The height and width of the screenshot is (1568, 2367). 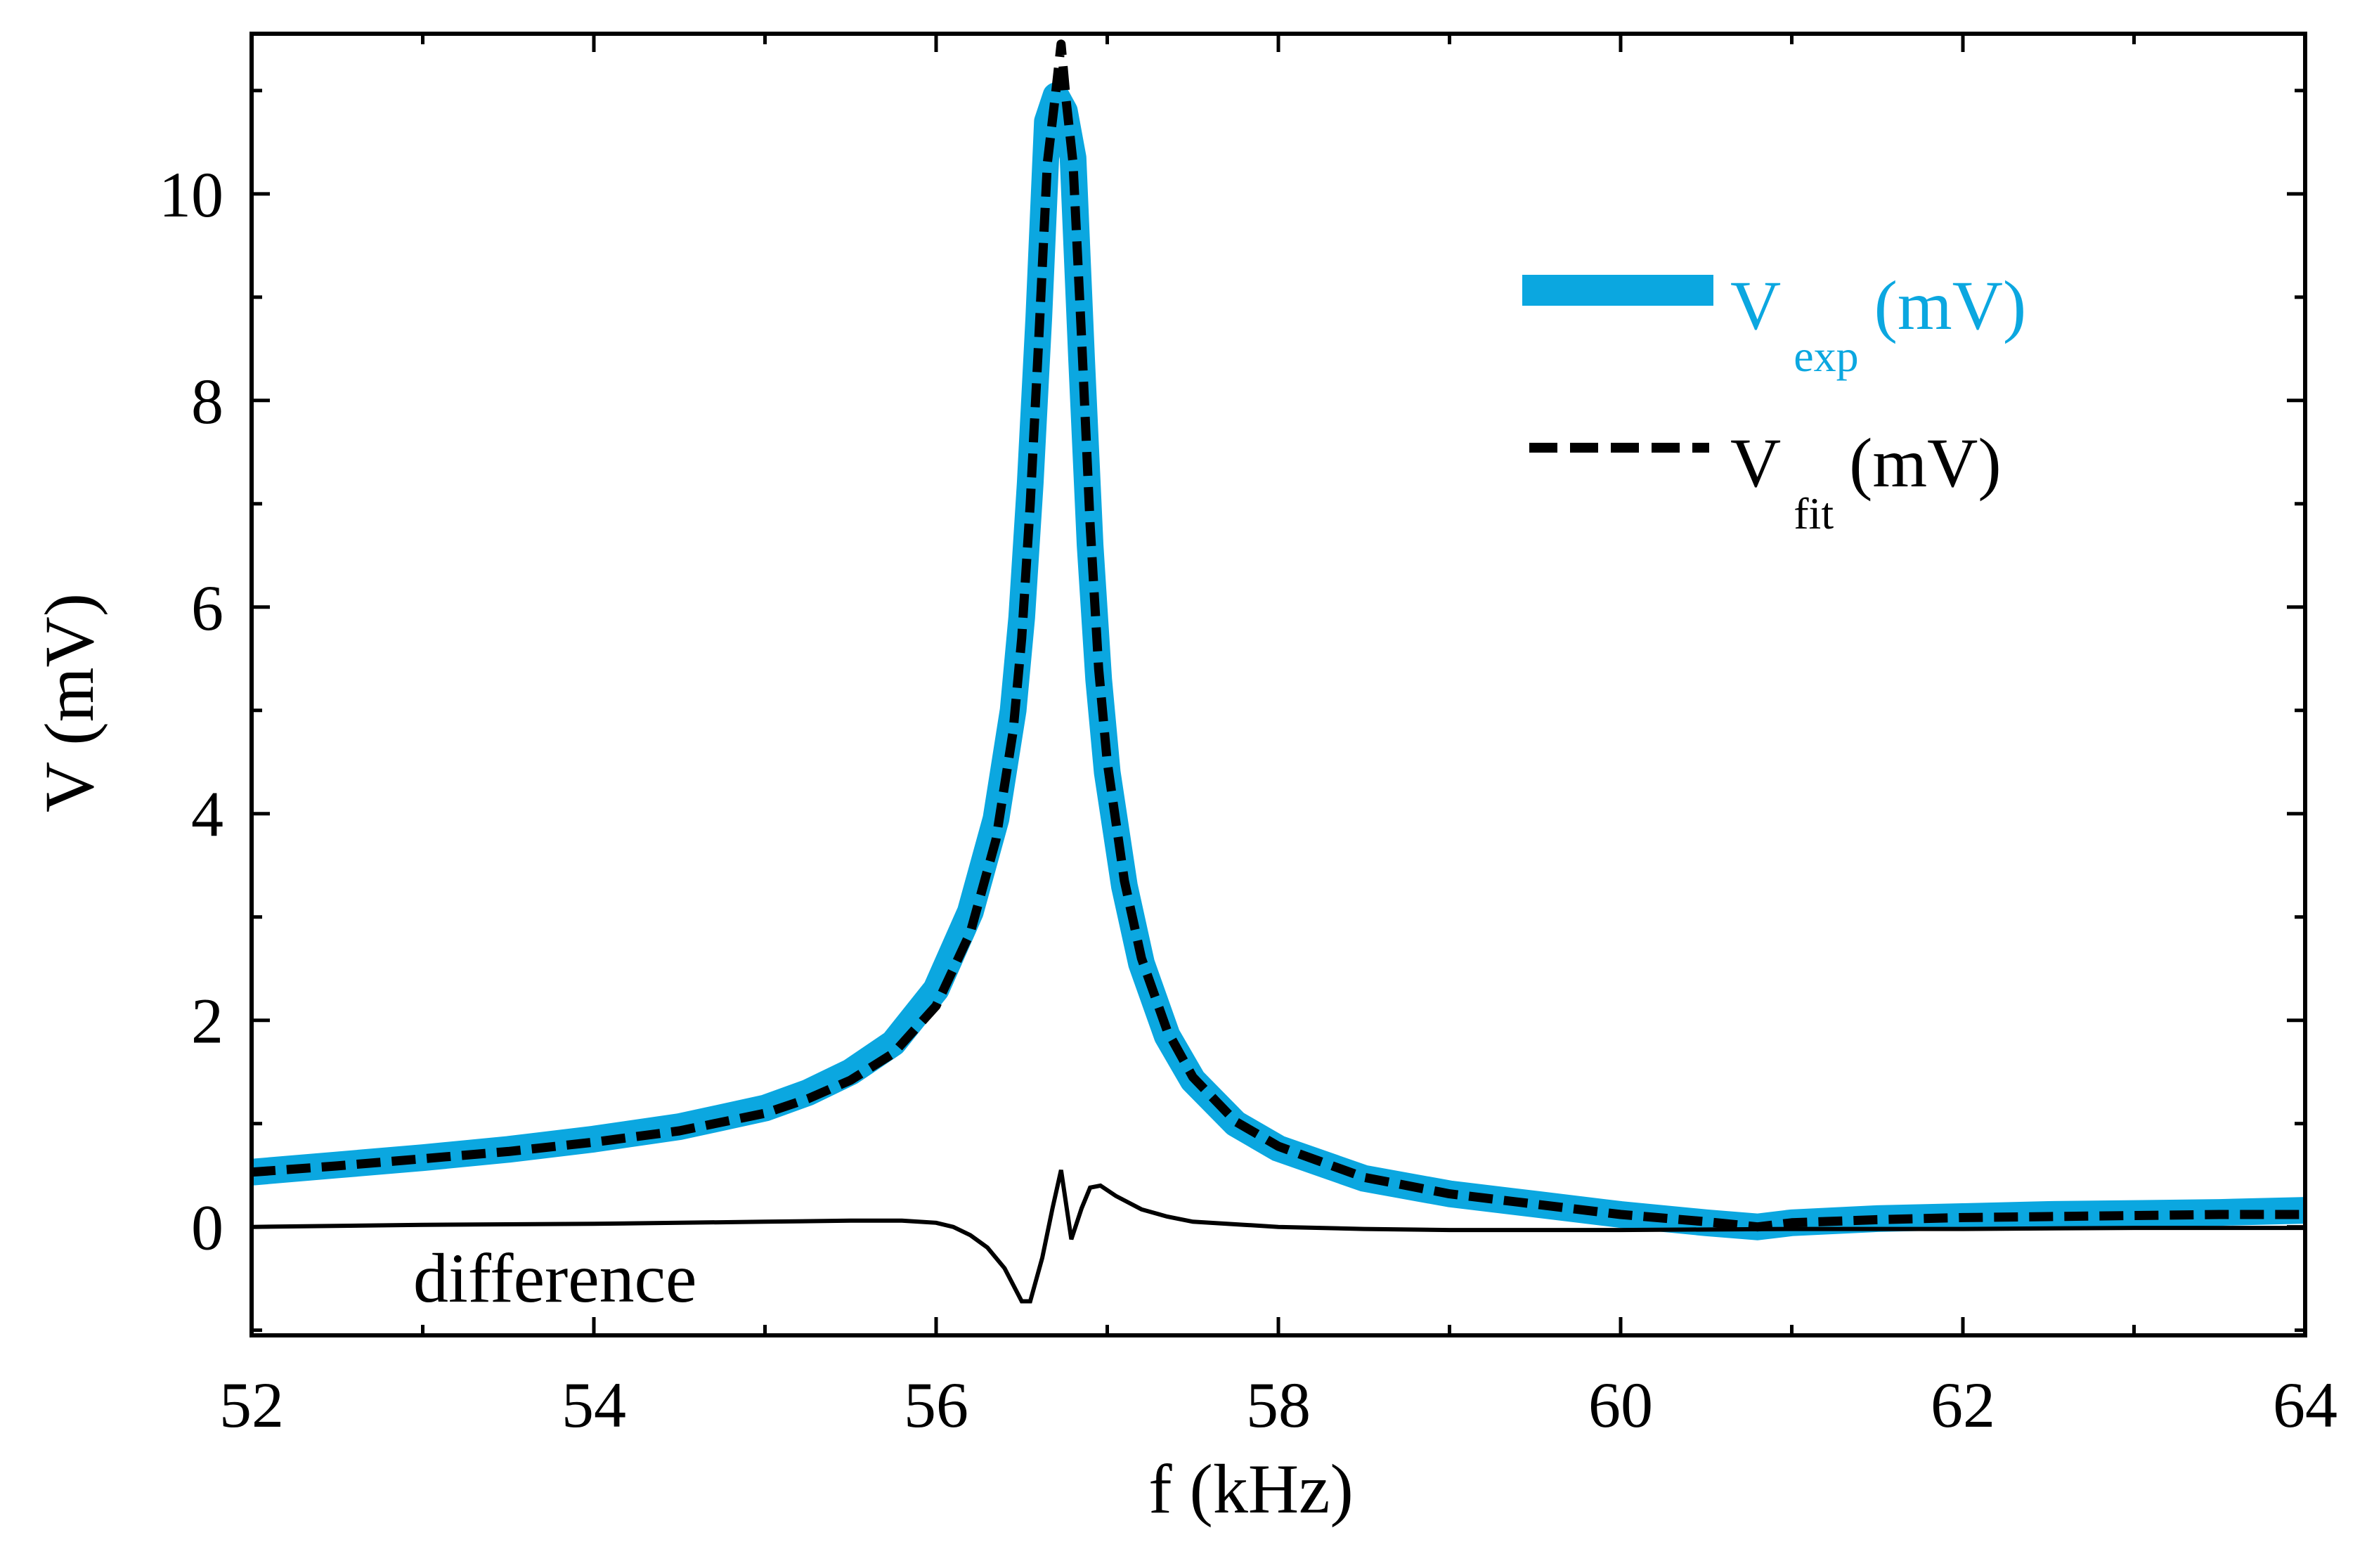 What do you see at coordinates (554, 1278) in the screenshot?
I see `difference-annotation: difference` at bounding box center [554, 1278].